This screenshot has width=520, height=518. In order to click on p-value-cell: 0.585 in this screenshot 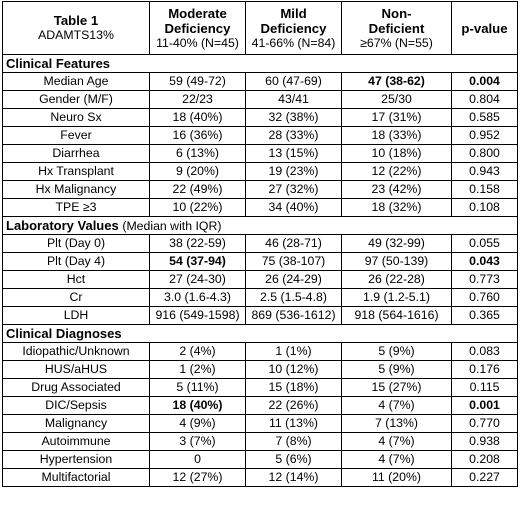, I will do `click(484, 117)`.